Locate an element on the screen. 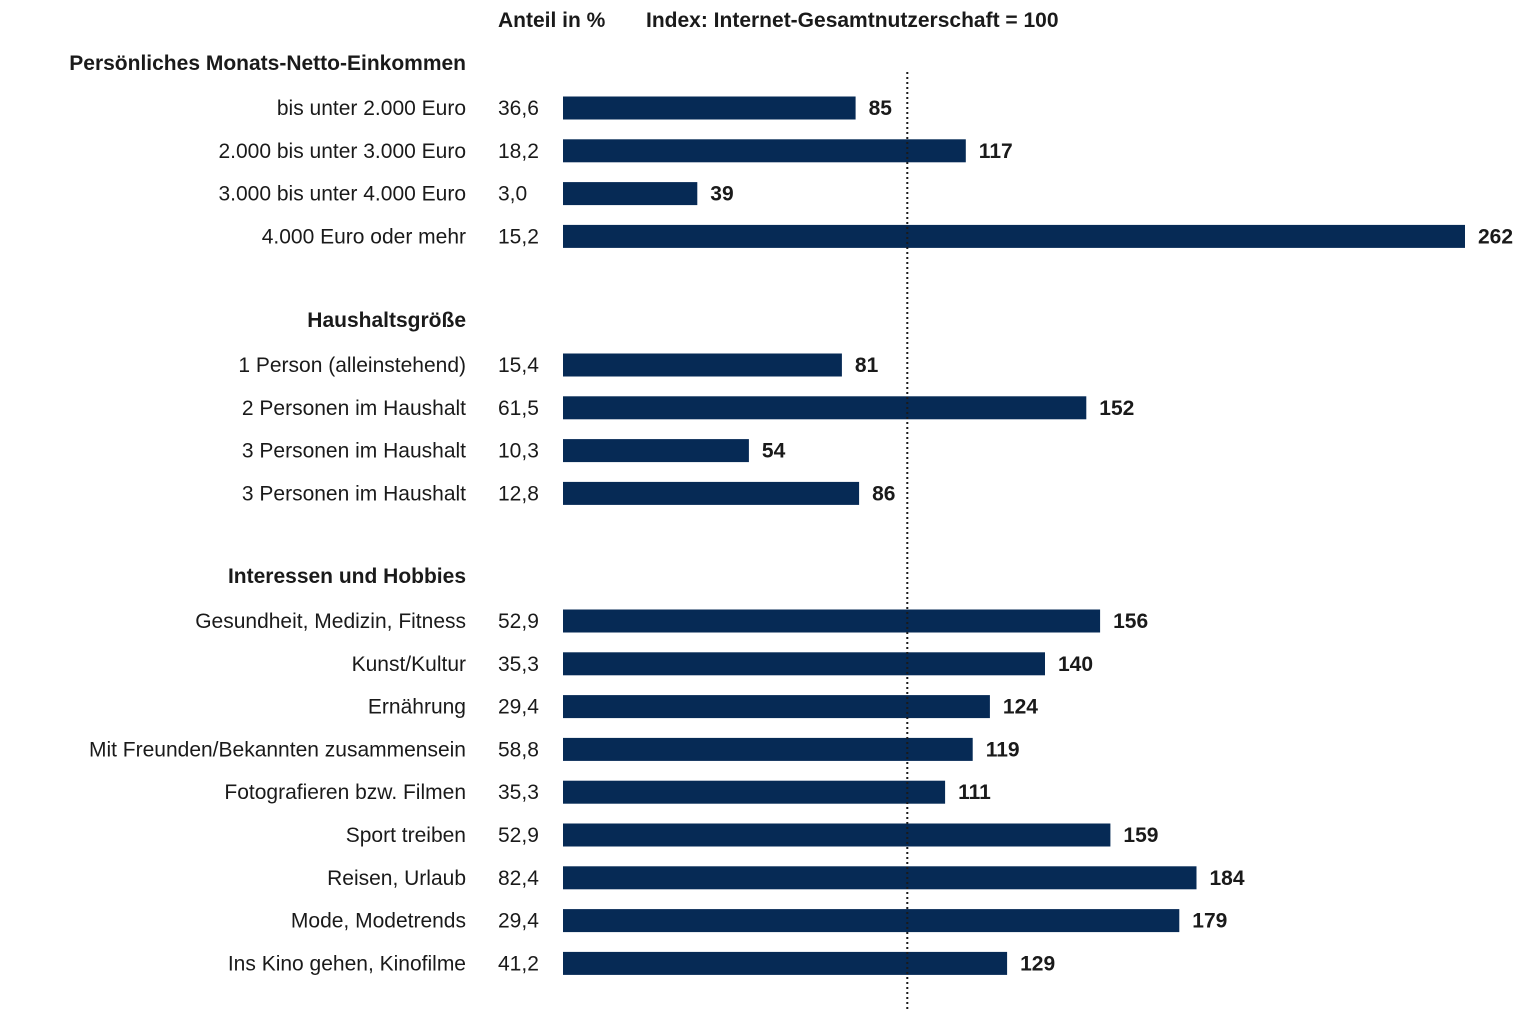 The image size is (1521, 1009). share-value: 18,2 is located at coordinates (518, 151).